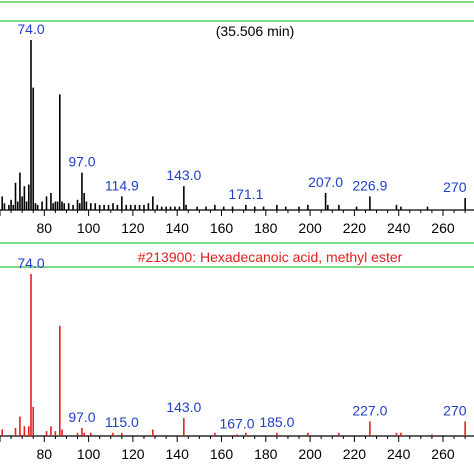 The image size is (474, 474). What do you see at coordinates (255, 31) in the screenshot?
I see `chart-title-upper: (35.506 min)` at bounding box center [255, 31].